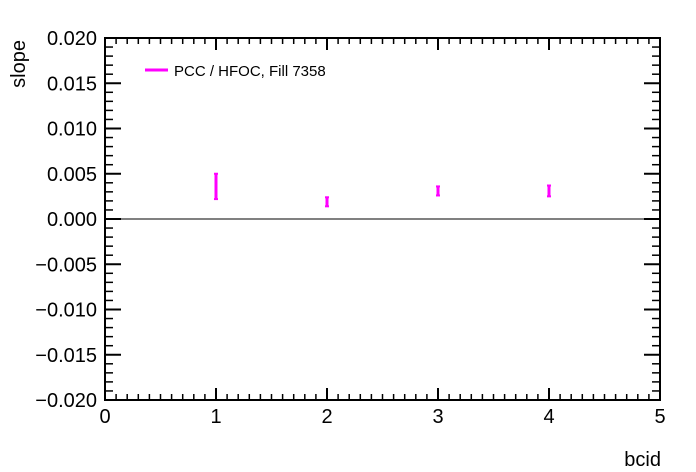 This screenshot has height=472, width=696. What do you see at coordinates (72, 130) in the screenshot?
I see `y-tick-label: 0.010` at bounding box center [72, 130].